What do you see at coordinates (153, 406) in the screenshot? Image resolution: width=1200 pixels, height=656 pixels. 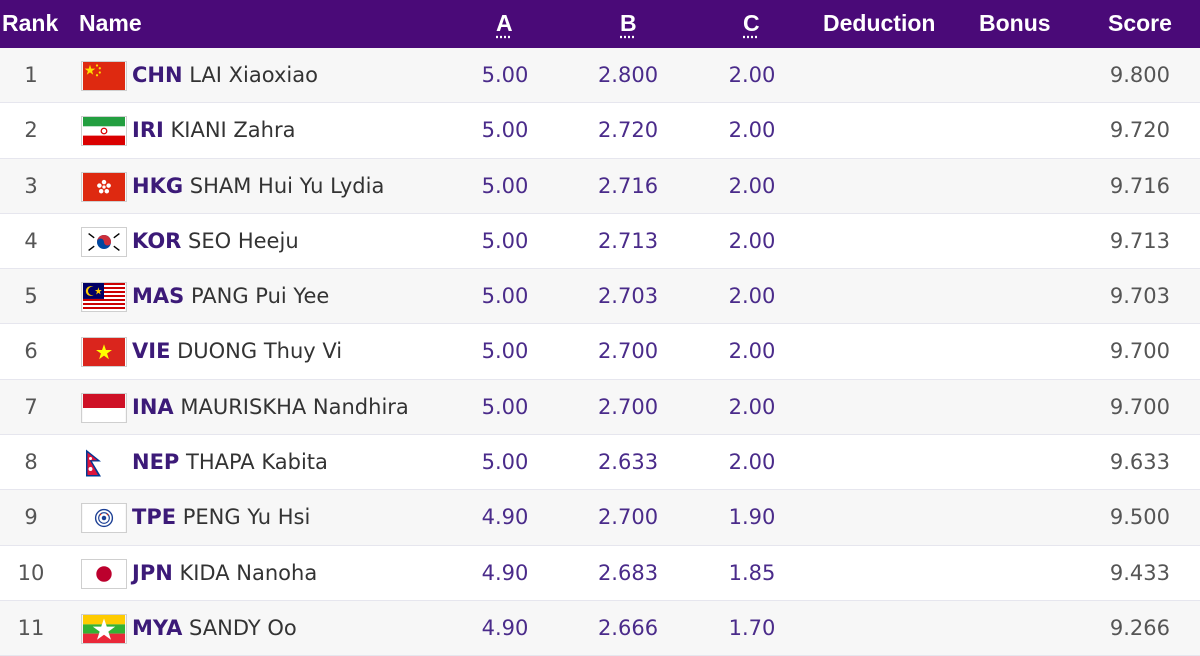 I see `noc-code: INA` at bounding box center [153, 406].